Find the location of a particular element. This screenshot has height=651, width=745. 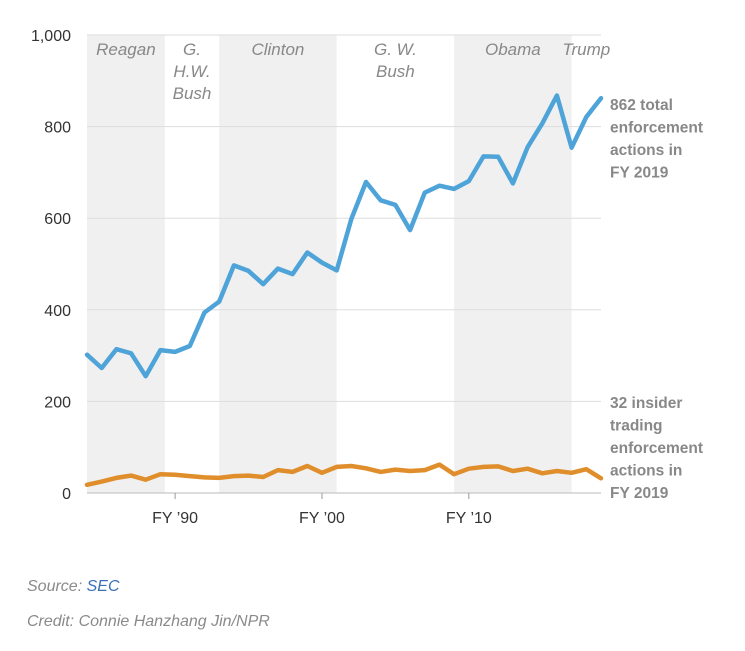

era-label-line: Clinton is located at coordinates (277, 49).